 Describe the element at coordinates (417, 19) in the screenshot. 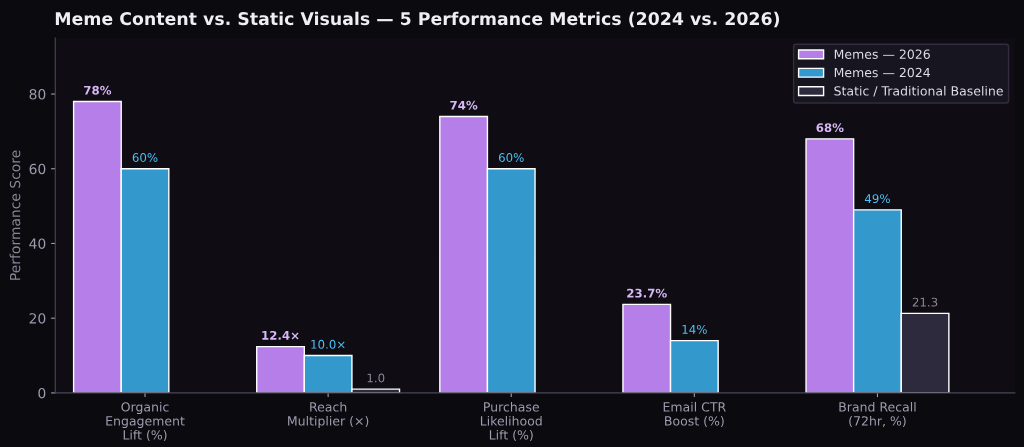

I see `chart-title: Meme Content vs. Static Visuals — 5 Performance Metrics (2024 vs. 2026)` at that location.